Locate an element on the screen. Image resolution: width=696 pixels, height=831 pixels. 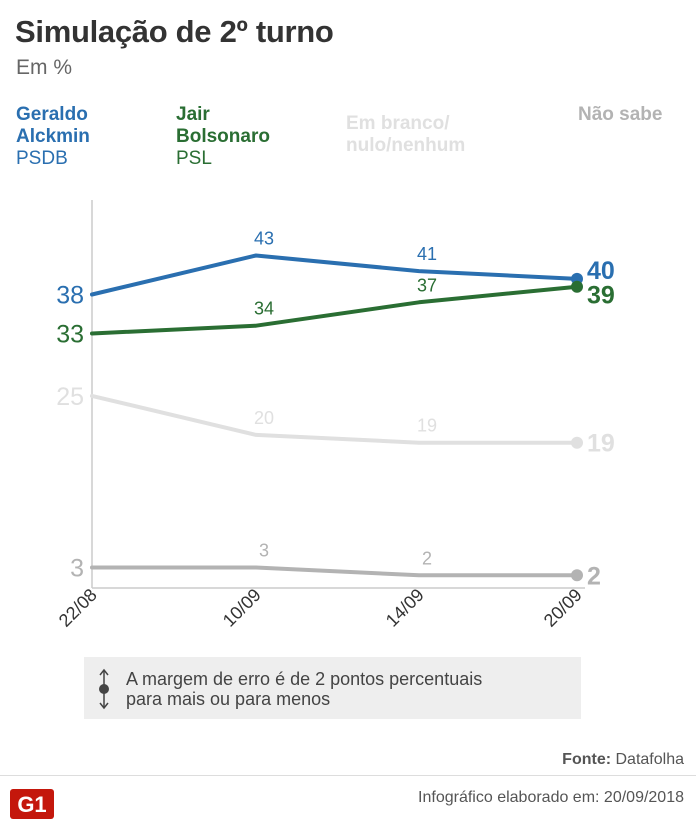
x-tick-label: 14/09 is located at coordinates (405, 608).